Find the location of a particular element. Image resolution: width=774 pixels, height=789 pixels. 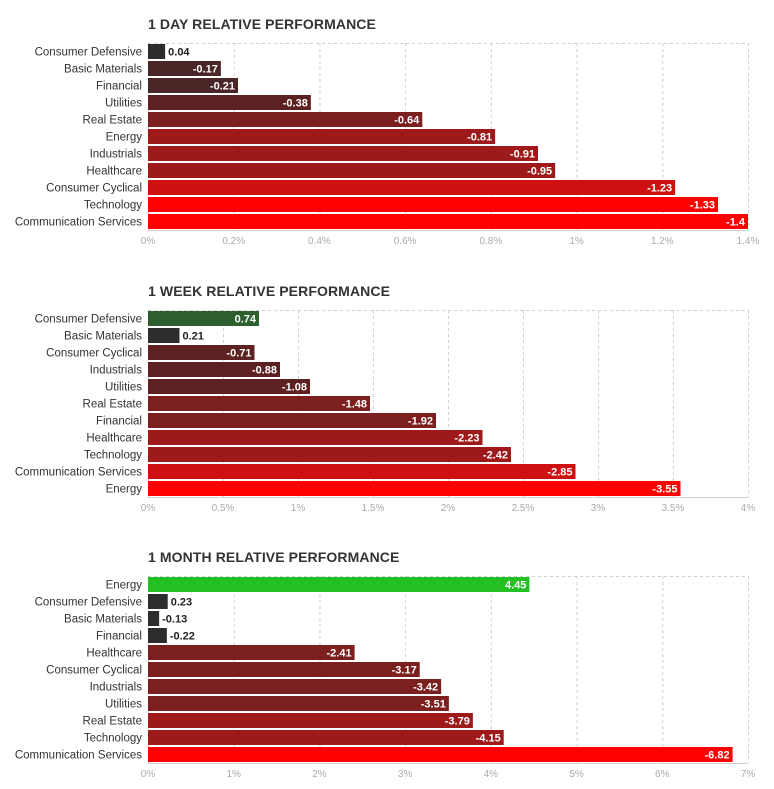

x-tick-label: 0.4% is located at coordinates (319, 241).